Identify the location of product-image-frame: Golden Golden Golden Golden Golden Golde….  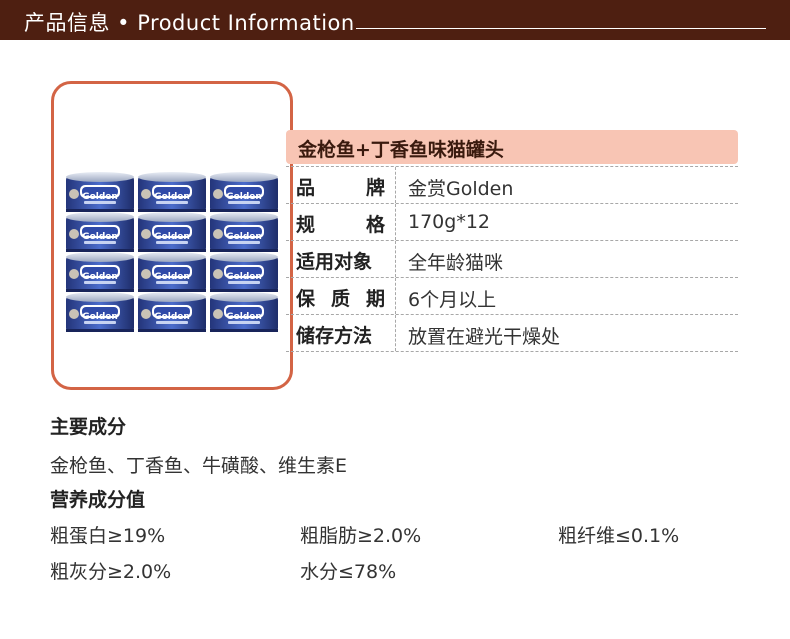
(172, 235).